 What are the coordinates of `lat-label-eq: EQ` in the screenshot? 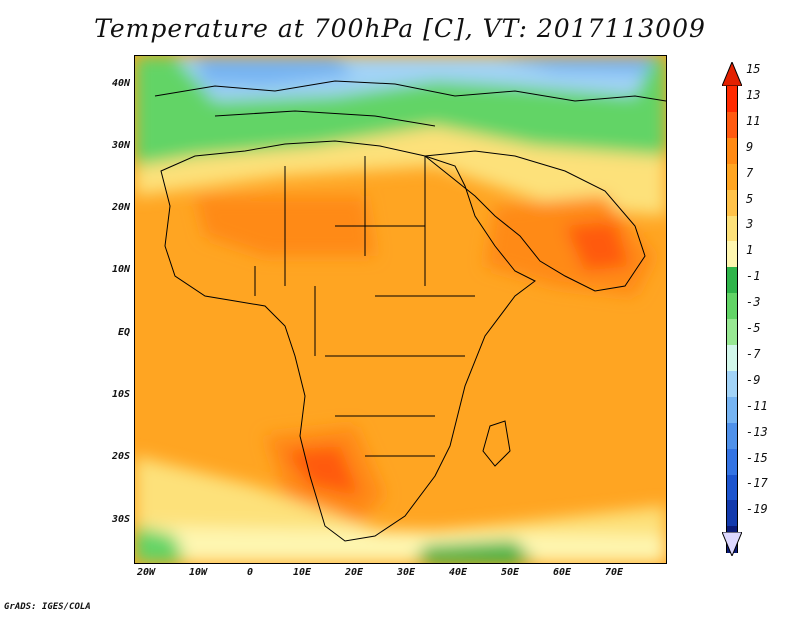 It's located at (123, 332).